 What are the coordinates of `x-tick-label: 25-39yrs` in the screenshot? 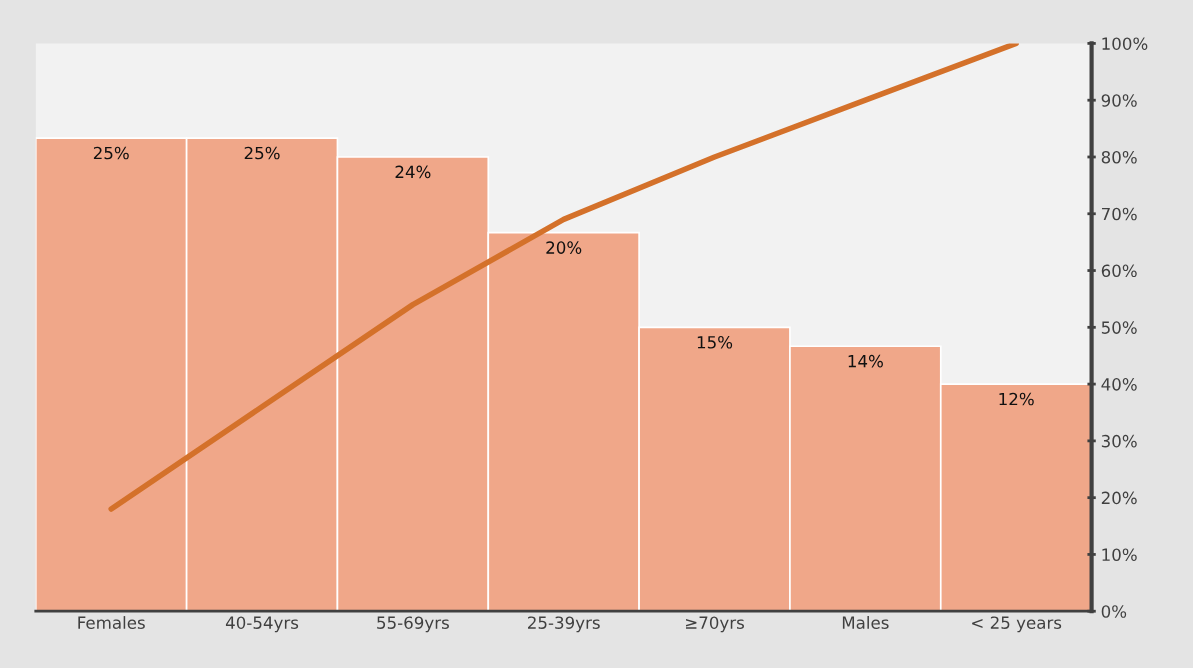 It's located at (564, 624).